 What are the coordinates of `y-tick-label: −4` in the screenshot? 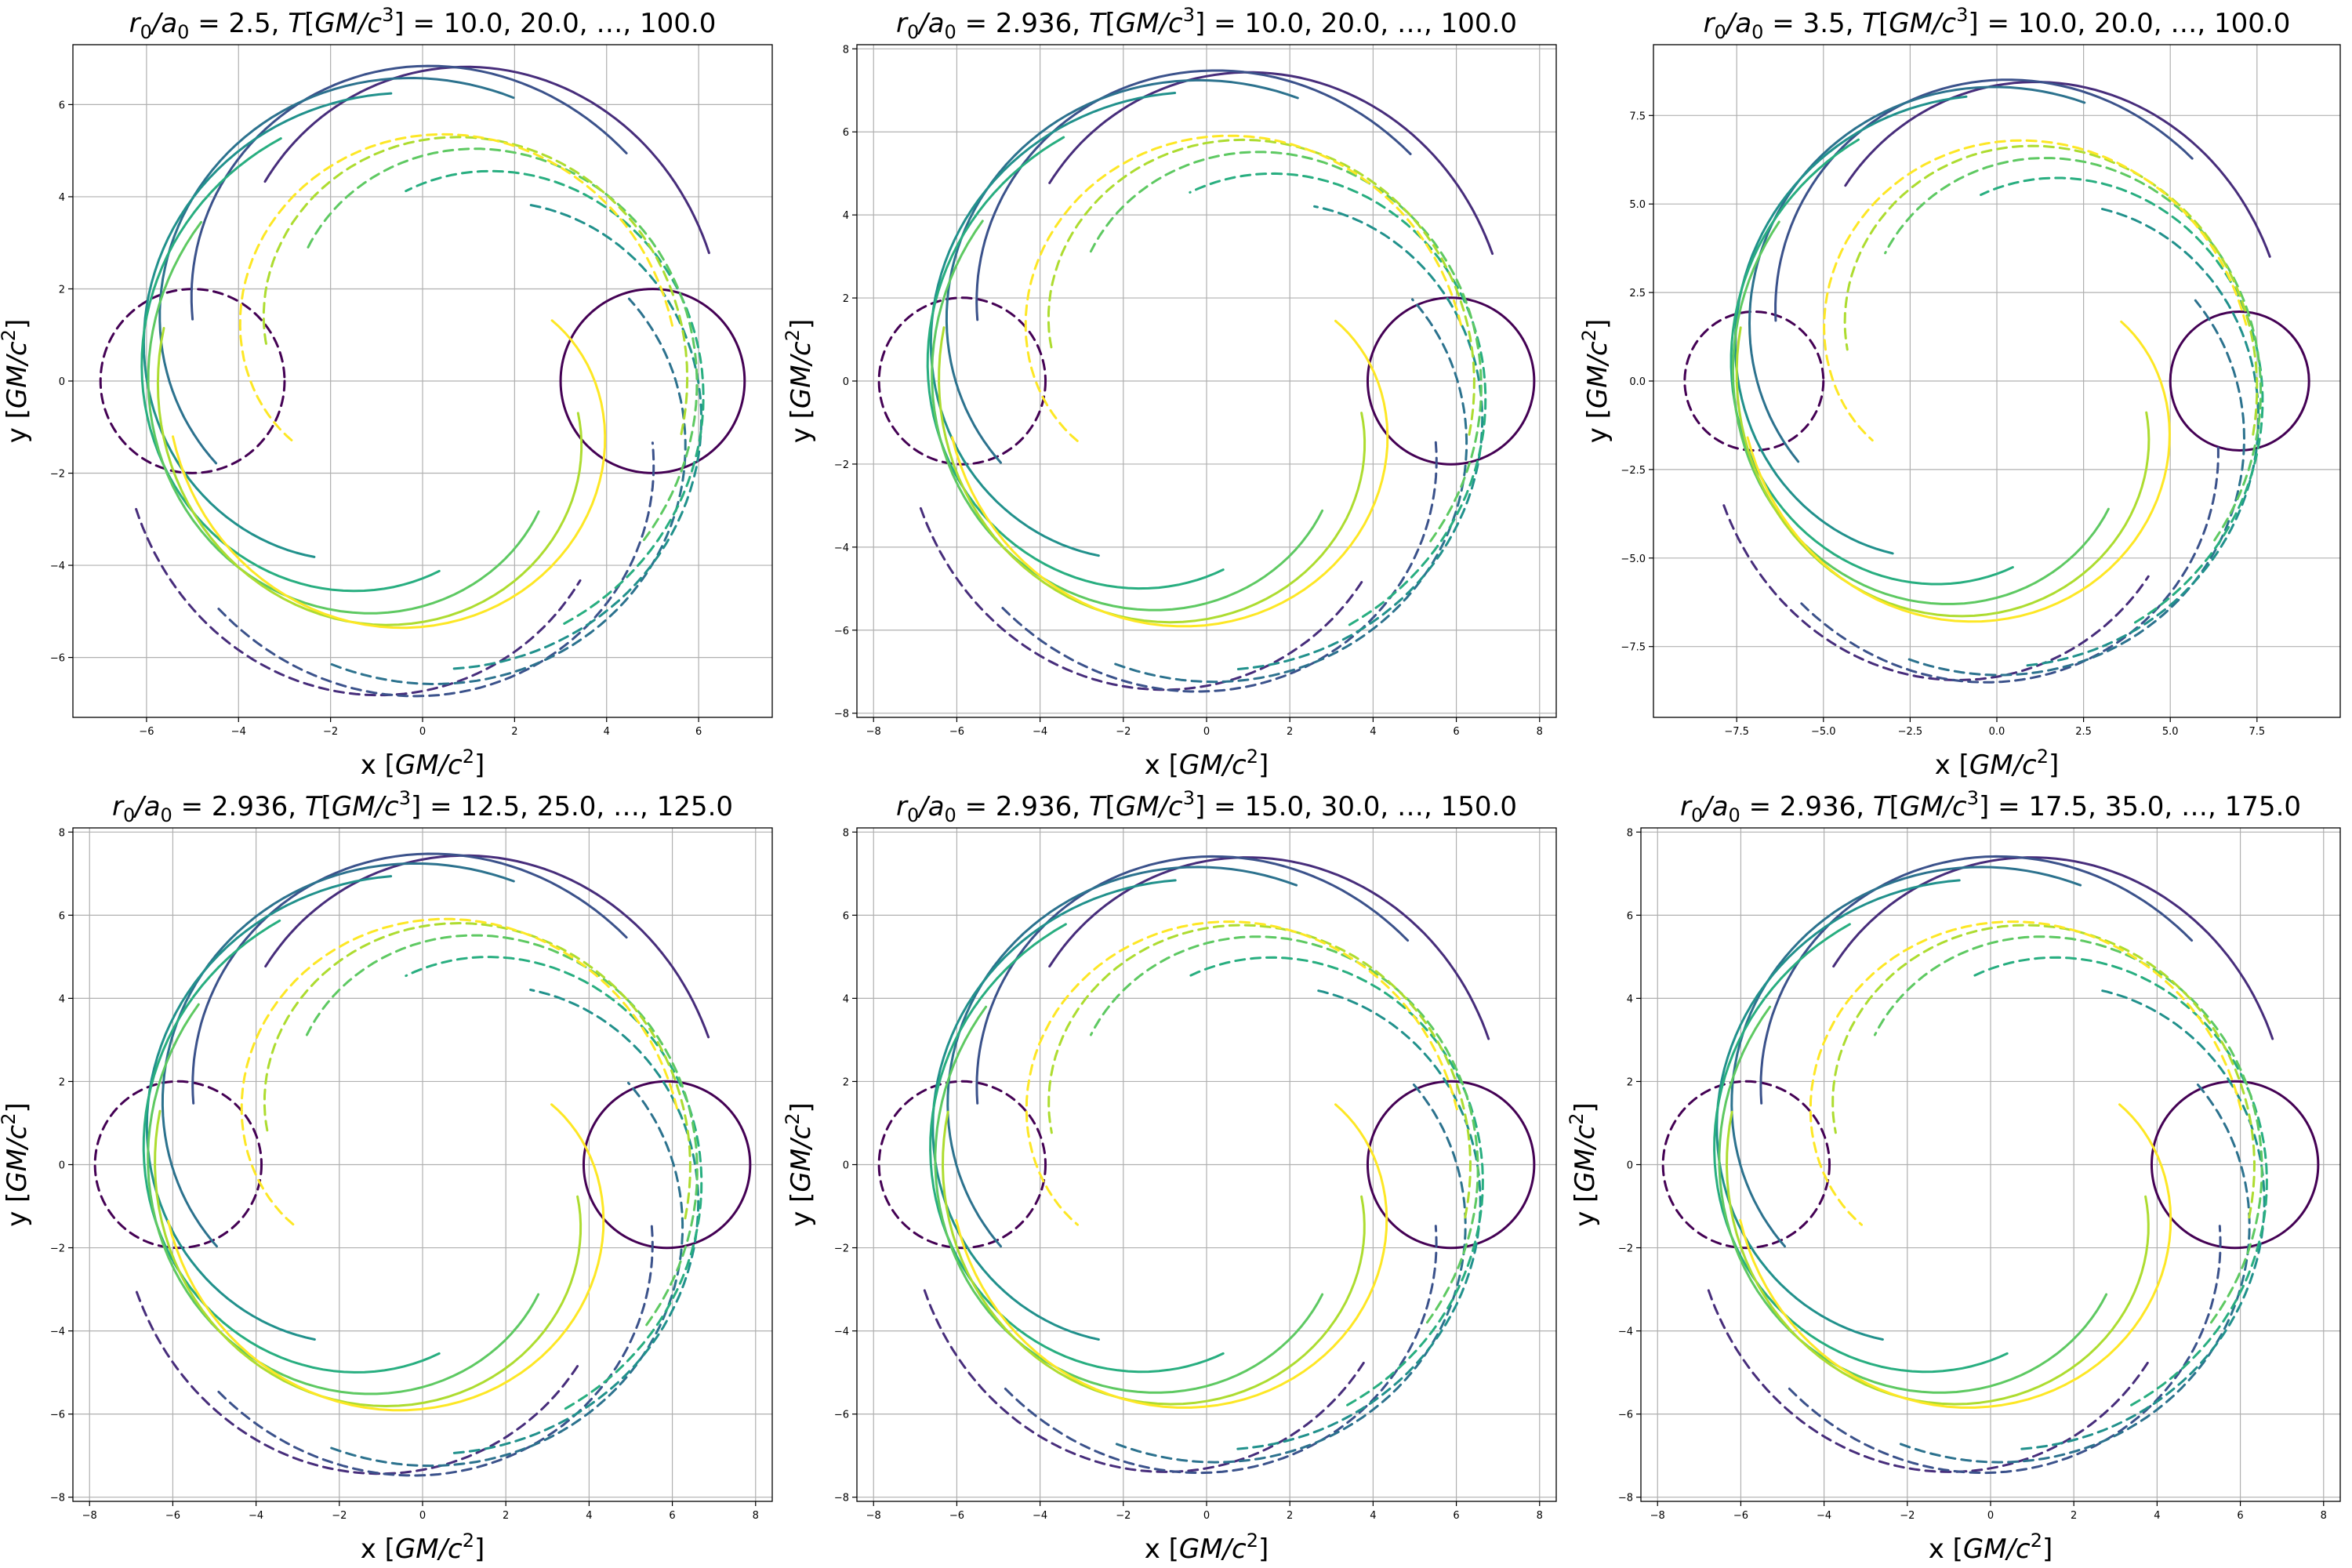 It's located at (841, 548).